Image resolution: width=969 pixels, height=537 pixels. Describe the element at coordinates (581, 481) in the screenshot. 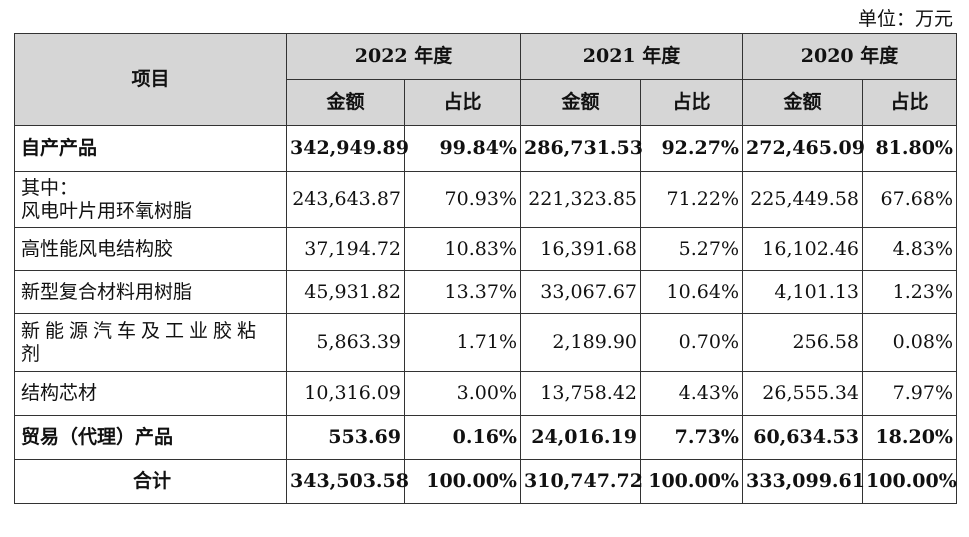

I see `cell-value: 310,747.72` at that location.